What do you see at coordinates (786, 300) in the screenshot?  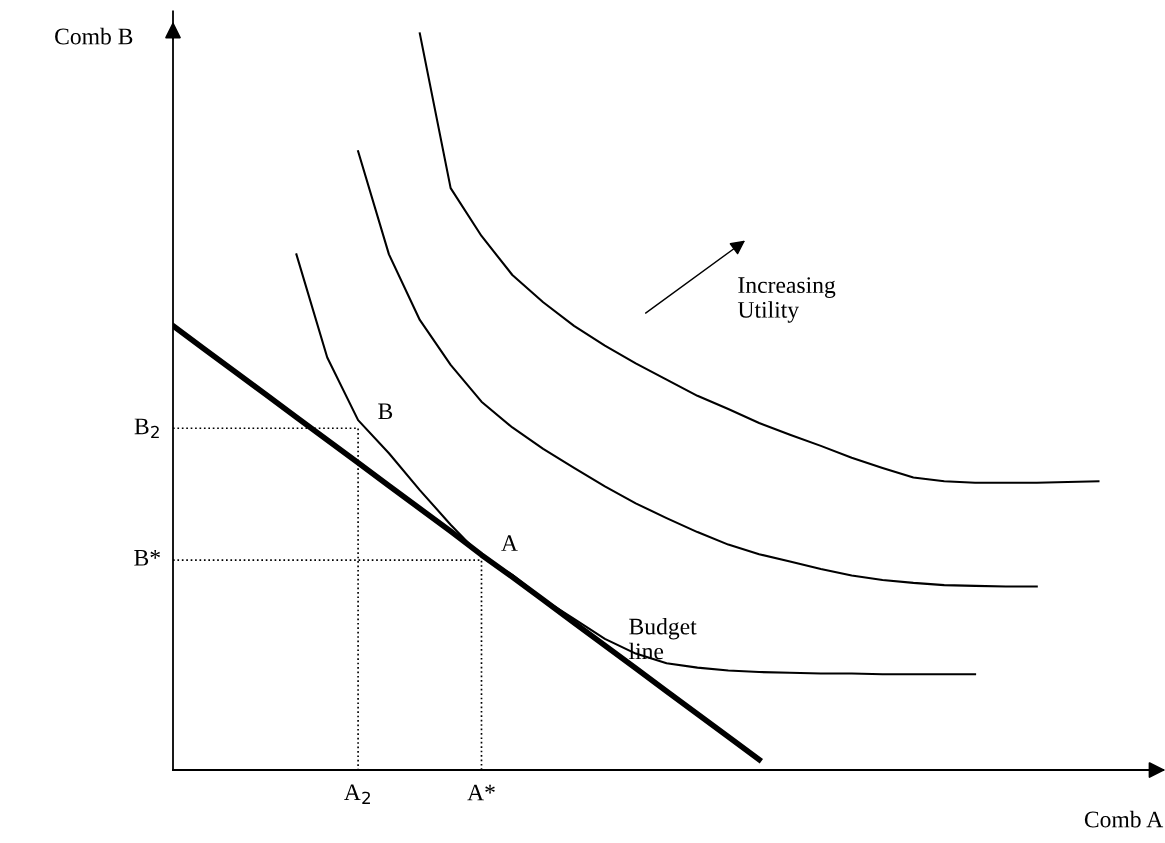 I see `annotation: Increasing Utility` at bounding box center [786, 300].